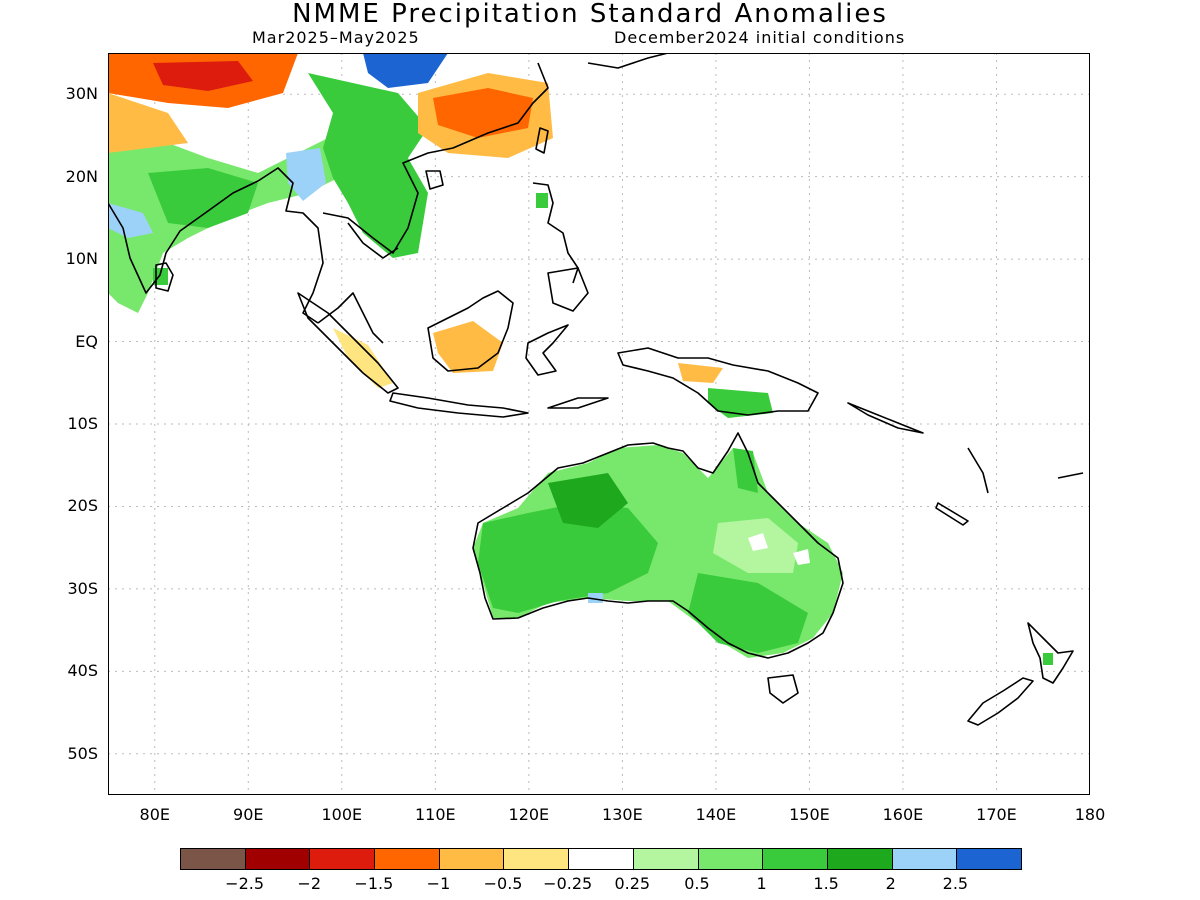  What do you see at coordinates (81, 259) in the screenshot?
I see `lat-tick-label: 10N` at bounding box center [81, 259].